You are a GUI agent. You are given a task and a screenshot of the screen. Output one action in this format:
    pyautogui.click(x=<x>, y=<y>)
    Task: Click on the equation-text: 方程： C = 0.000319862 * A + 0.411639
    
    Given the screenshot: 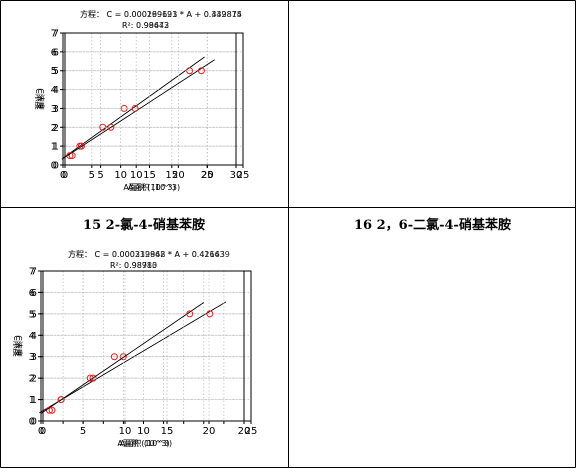 What is the action you would take?
    pyautogui.click(x=149, y=254)
    